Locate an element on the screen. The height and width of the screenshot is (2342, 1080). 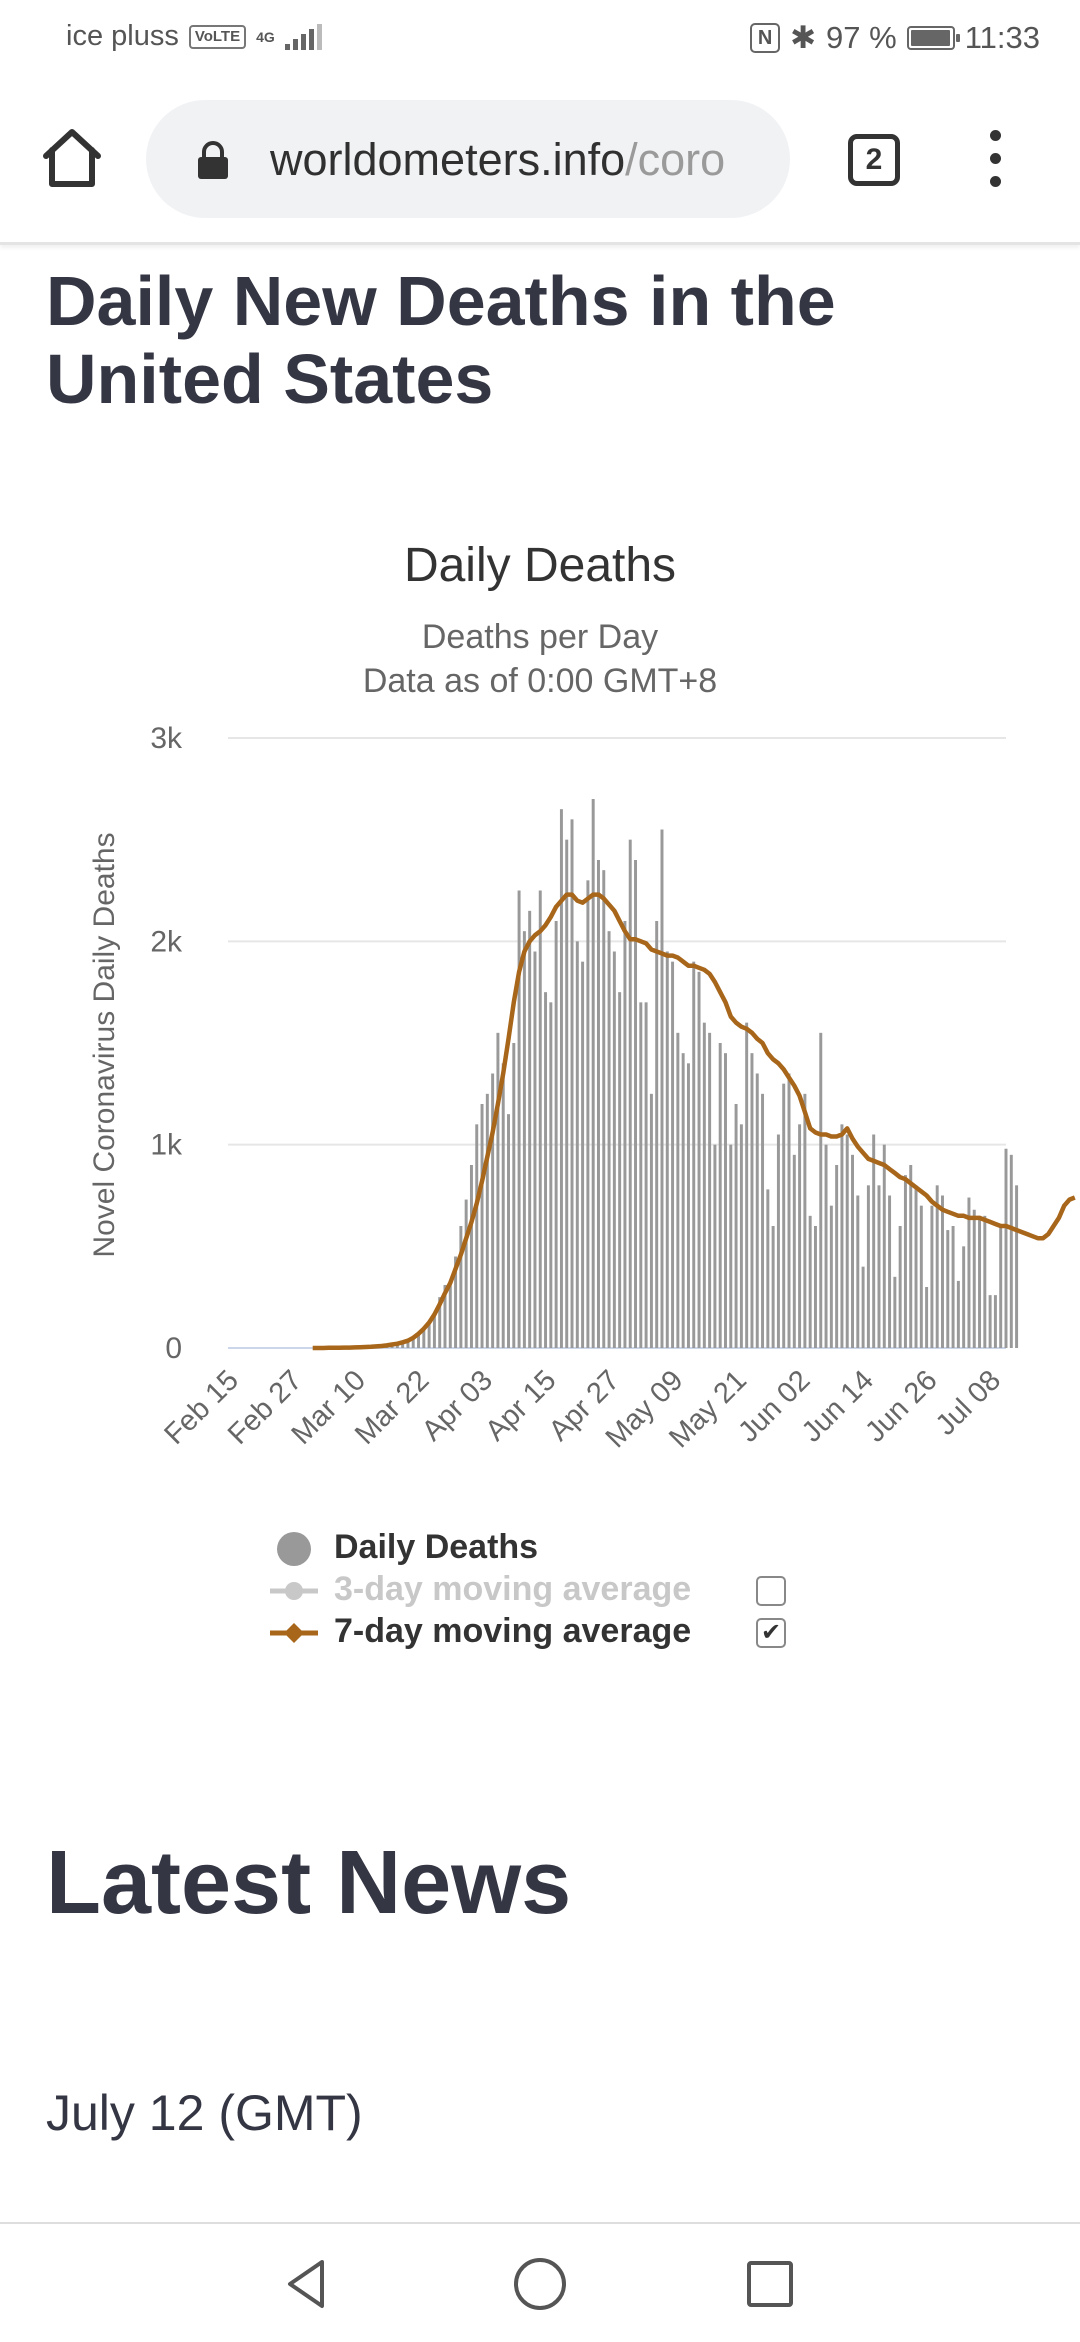
page-title: Daily New Deaths in the United States is located at coordinates (546, 340).